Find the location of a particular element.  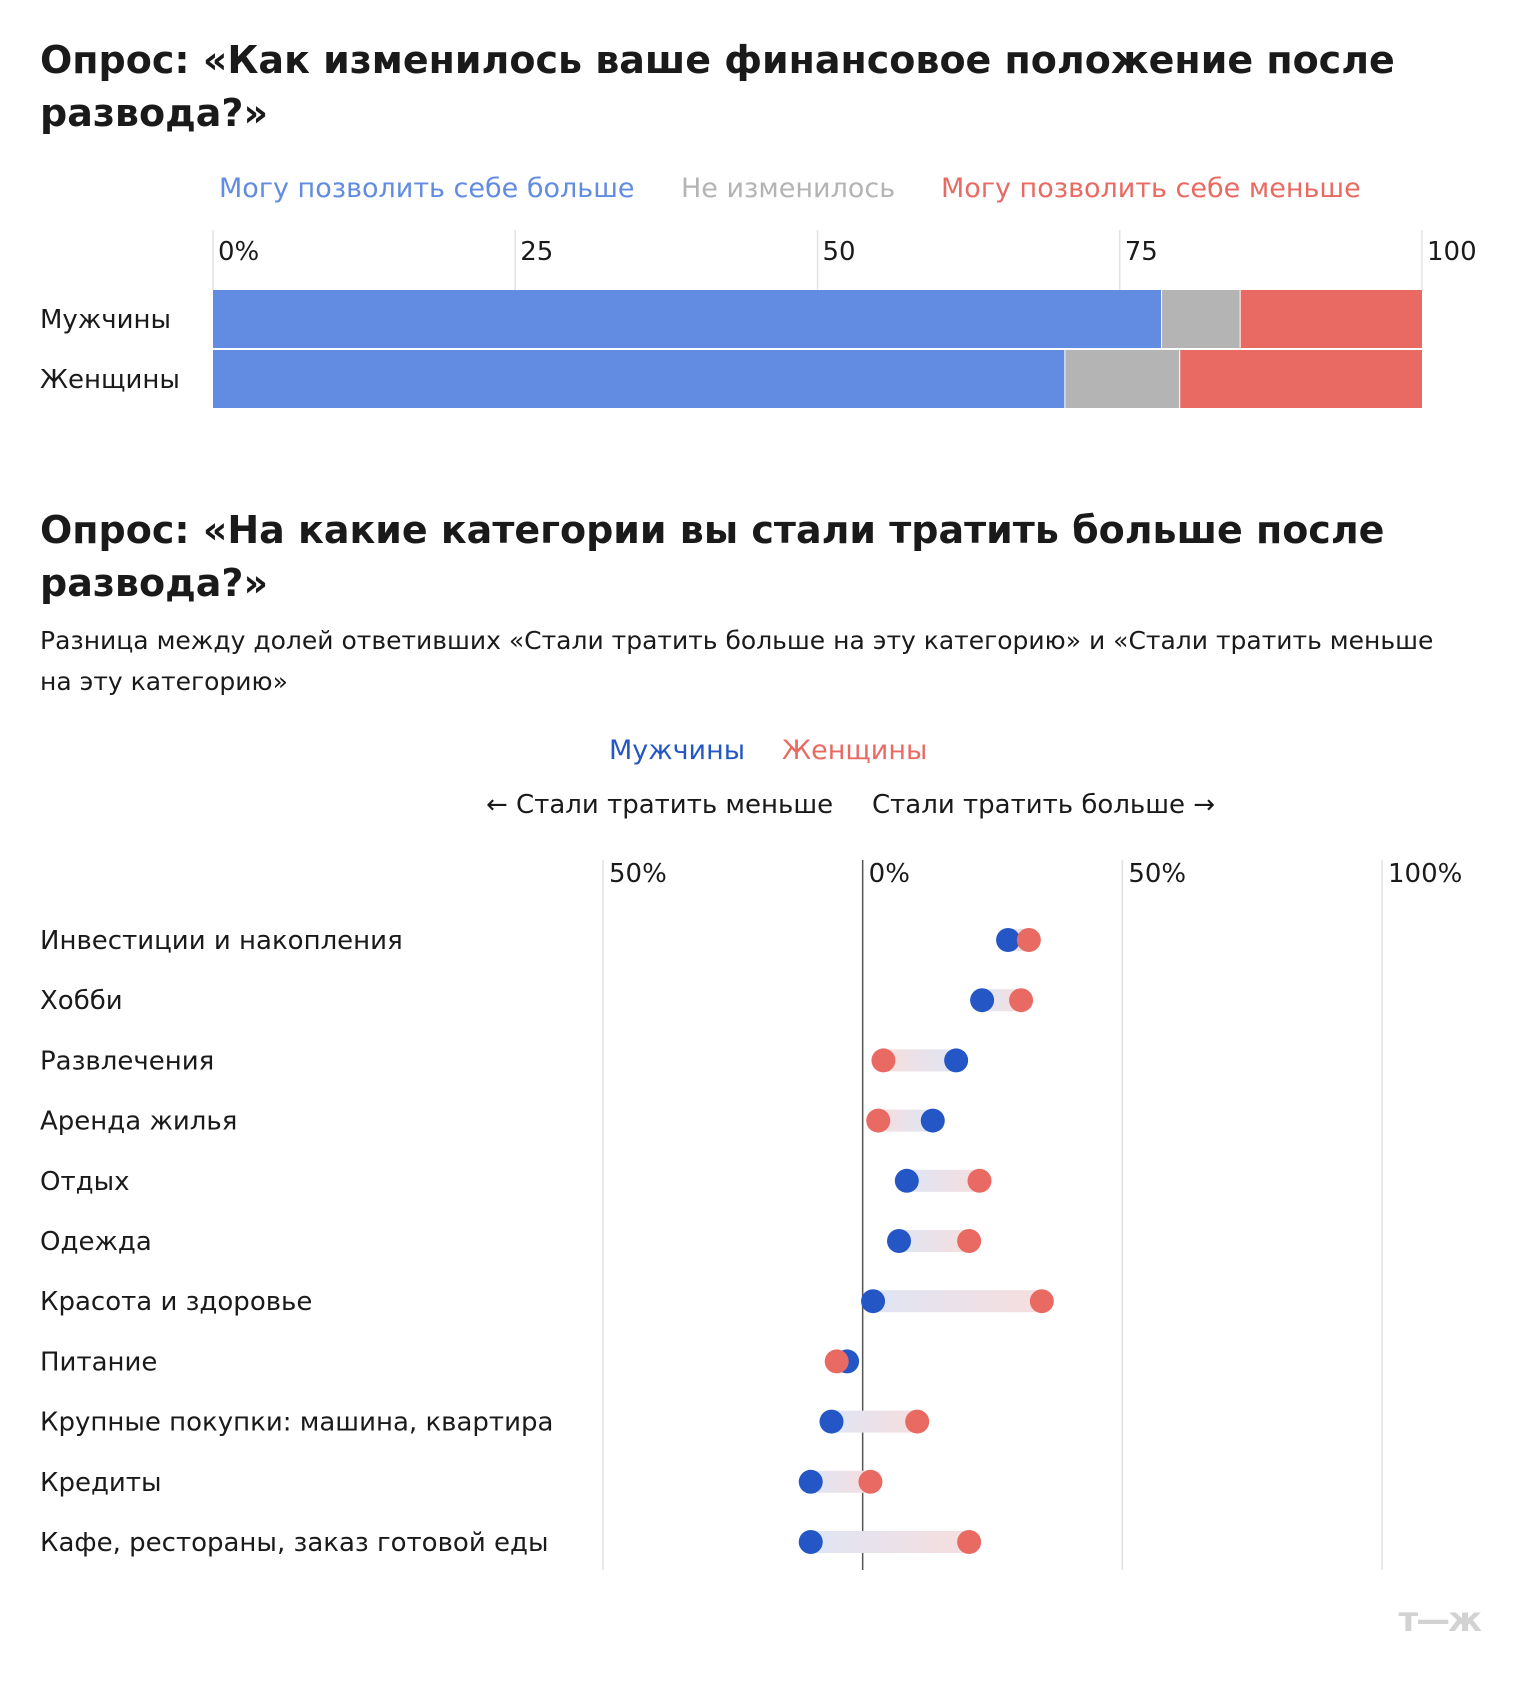

row-label: Крупные покупки: машина, квартира is located at coordinates (296, 1423).